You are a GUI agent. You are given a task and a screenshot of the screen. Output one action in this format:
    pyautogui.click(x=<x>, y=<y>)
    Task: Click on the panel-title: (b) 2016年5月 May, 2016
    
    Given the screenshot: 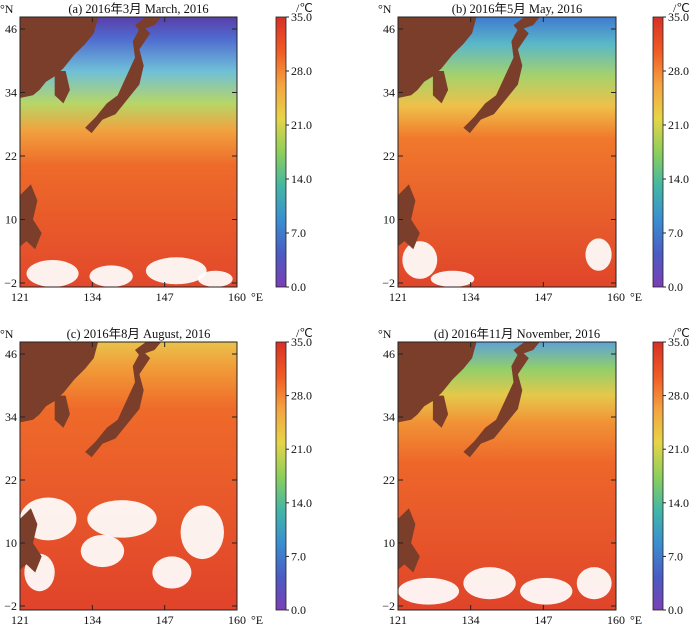 What is the action you would take?
    pyautogui.click(x=517, y=9)
    